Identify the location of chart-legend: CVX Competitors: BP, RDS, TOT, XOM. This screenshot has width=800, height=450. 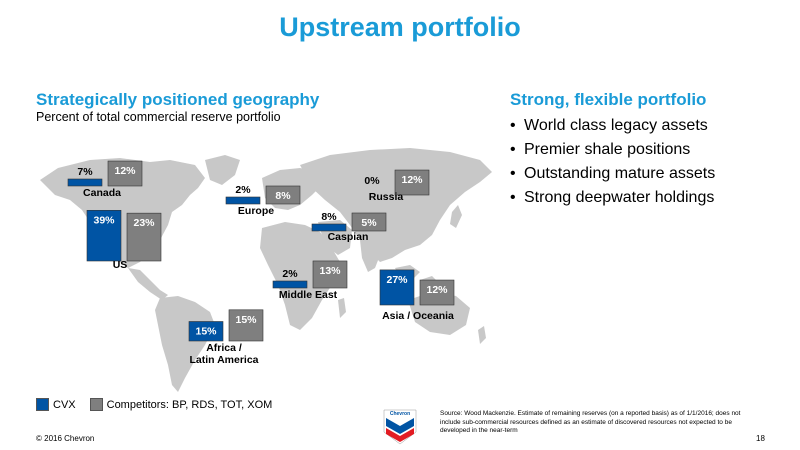
(161, 404).